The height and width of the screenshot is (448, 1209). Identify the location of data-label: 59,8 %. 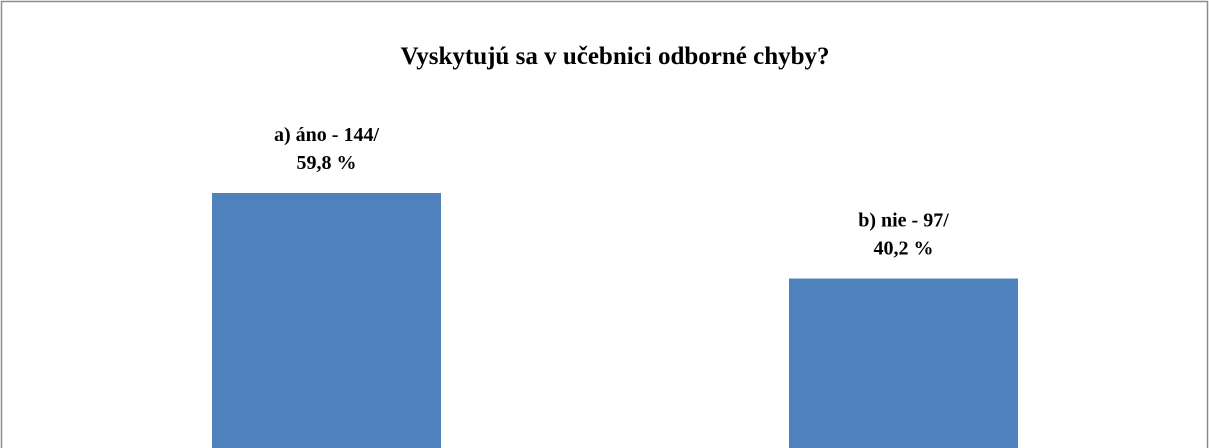
(327, 163).